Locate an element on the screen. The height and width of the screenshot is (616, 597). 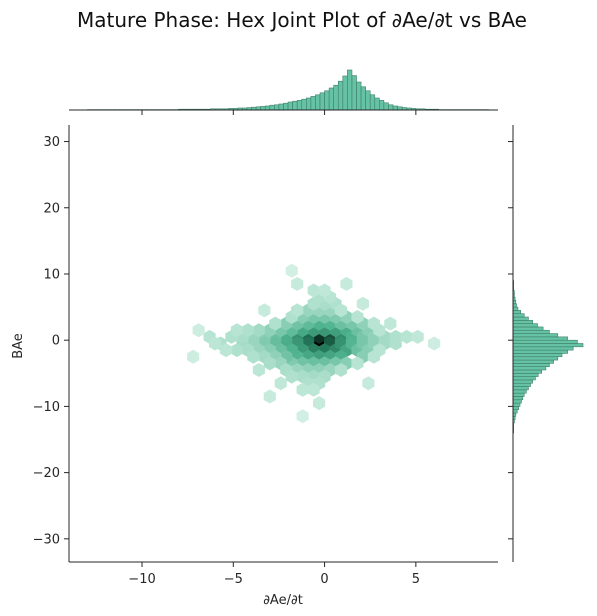
x-tick-label: 5 is located at coordinates (416, 579).